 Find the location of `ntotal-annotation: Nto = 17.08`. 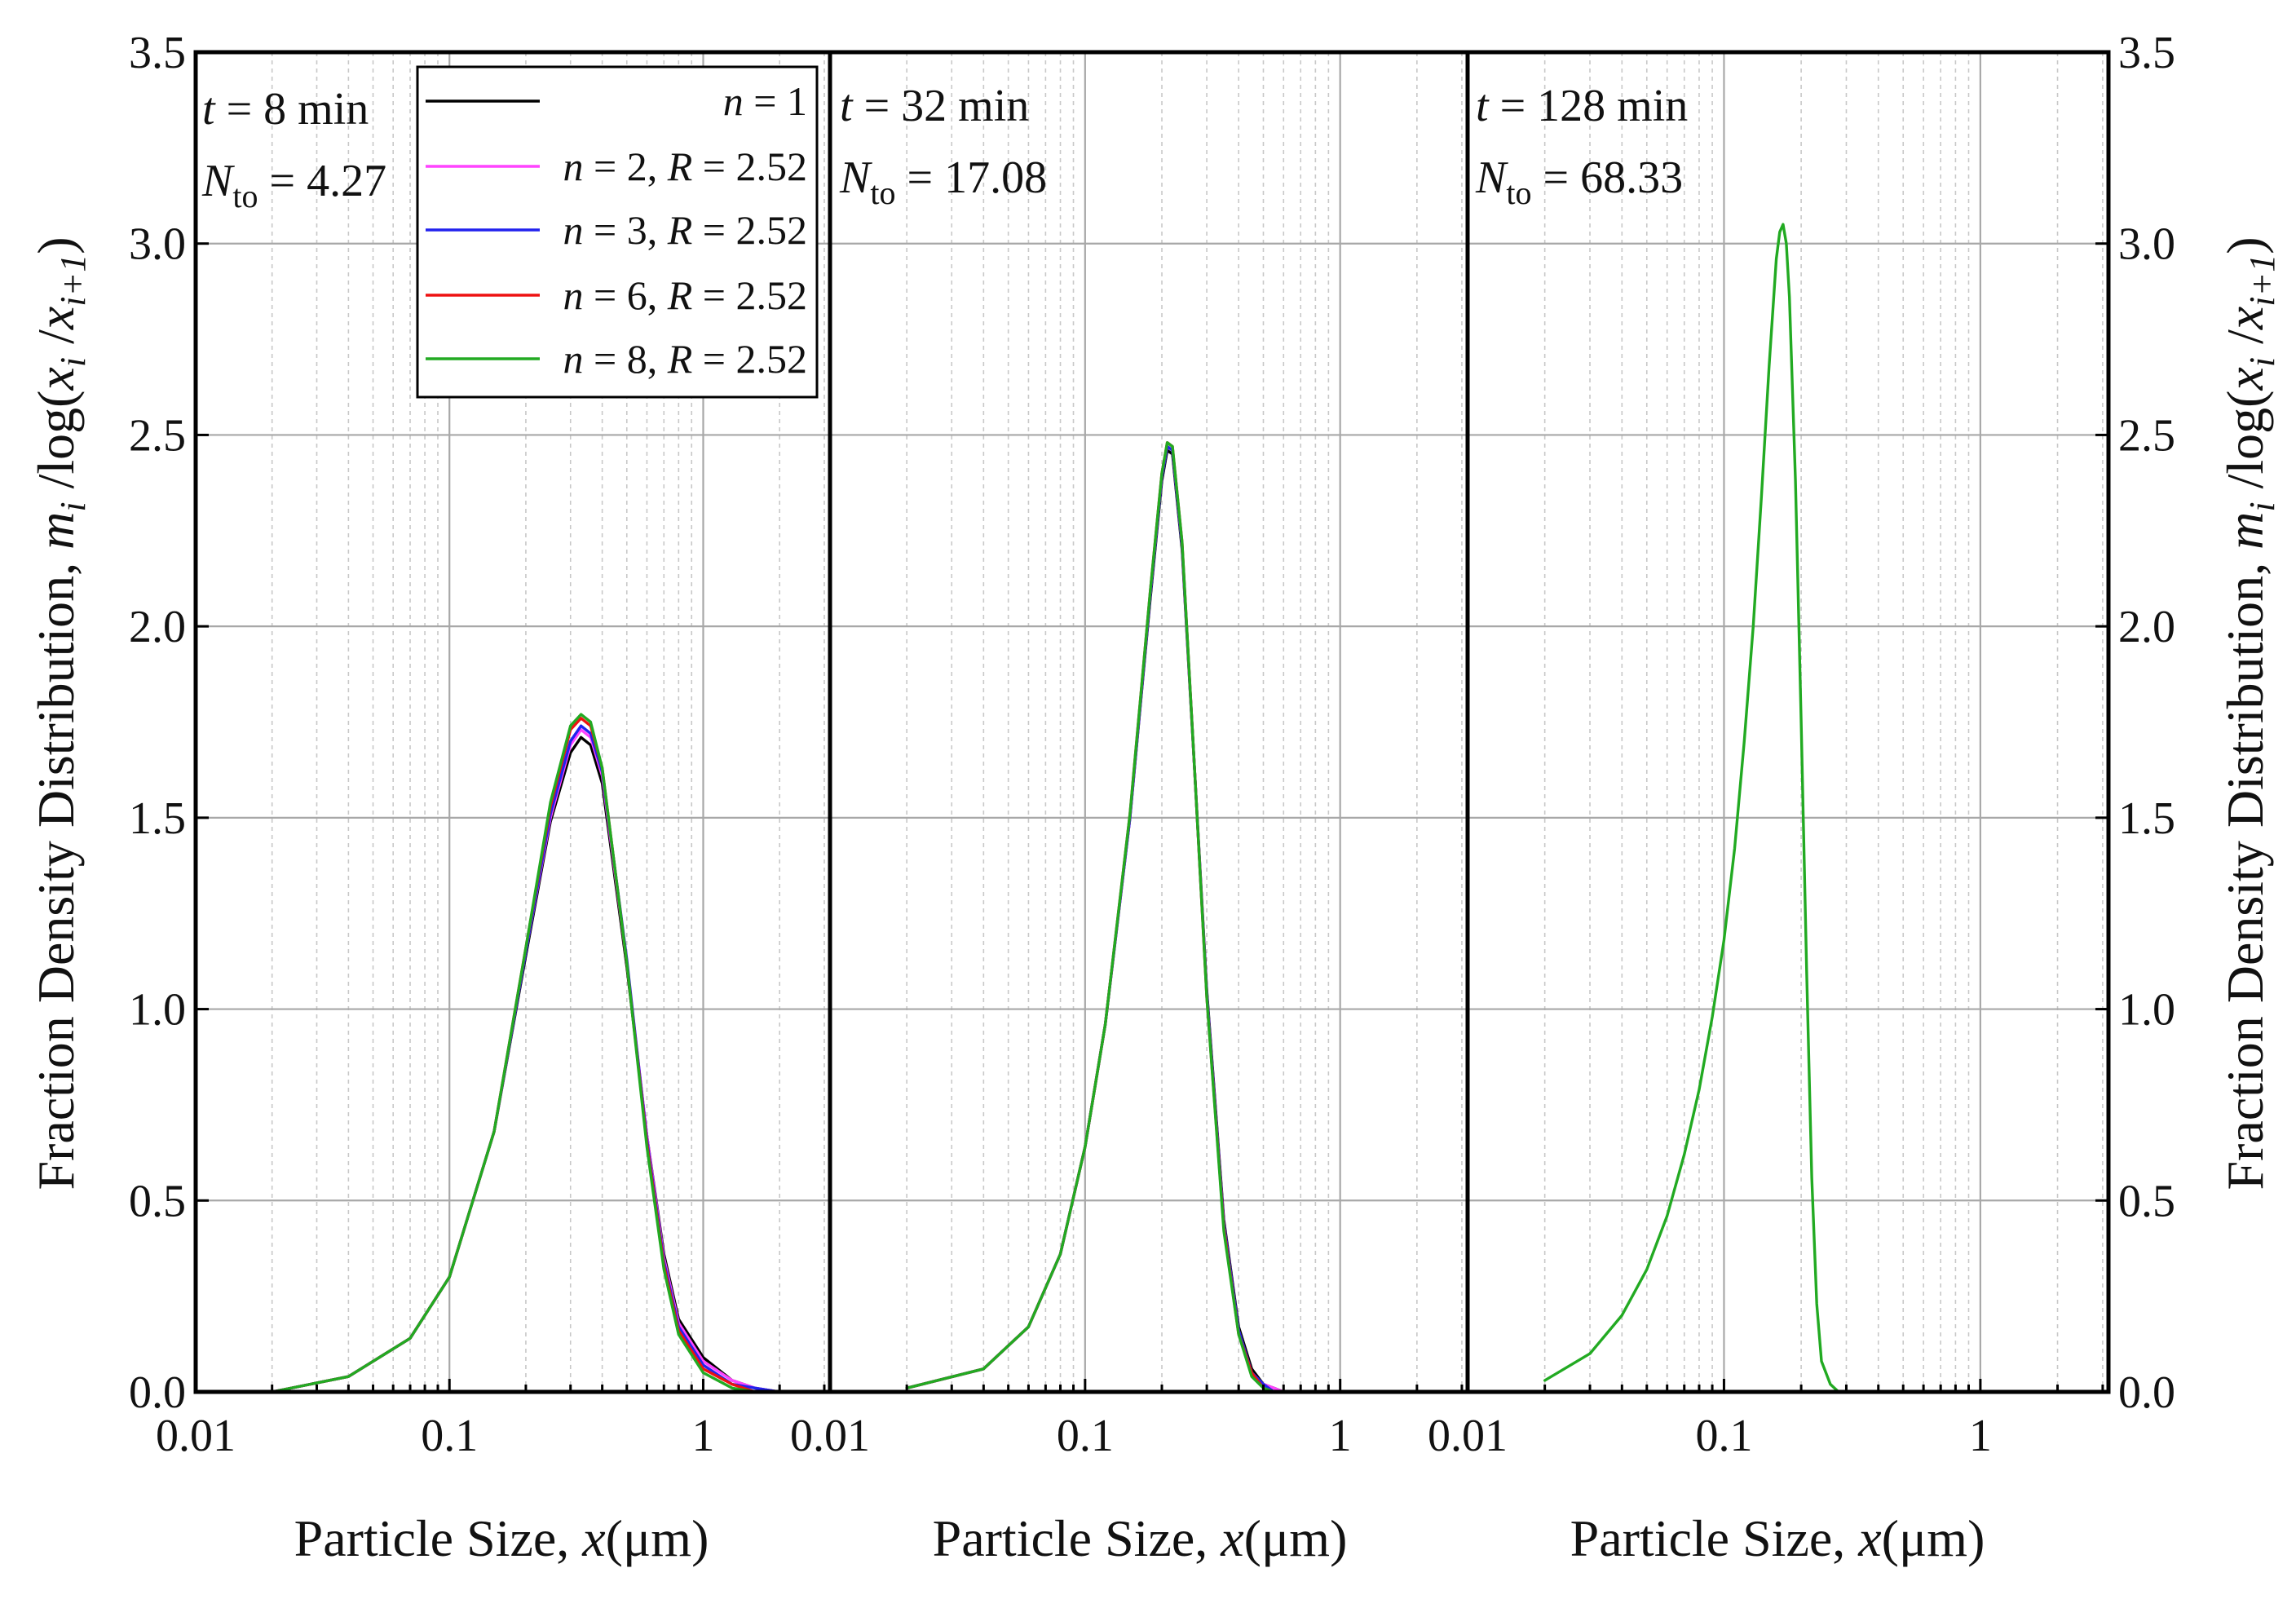

ntotal-annotation: Nto = 17.08 is located at coordinates (943, 181).